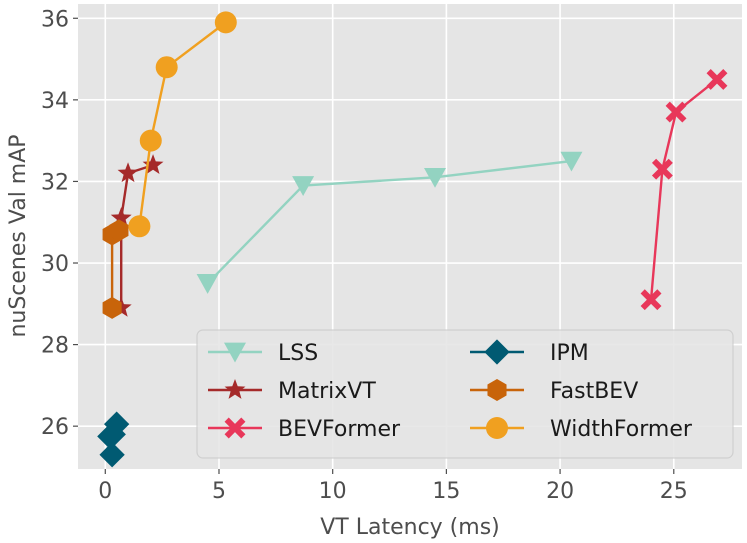 This screenshot has width=747, height=543. What do you see at coordinates (55, 427) in the screenshot?
I see `y-tick-label: 26` at bounding box center [55, 427].